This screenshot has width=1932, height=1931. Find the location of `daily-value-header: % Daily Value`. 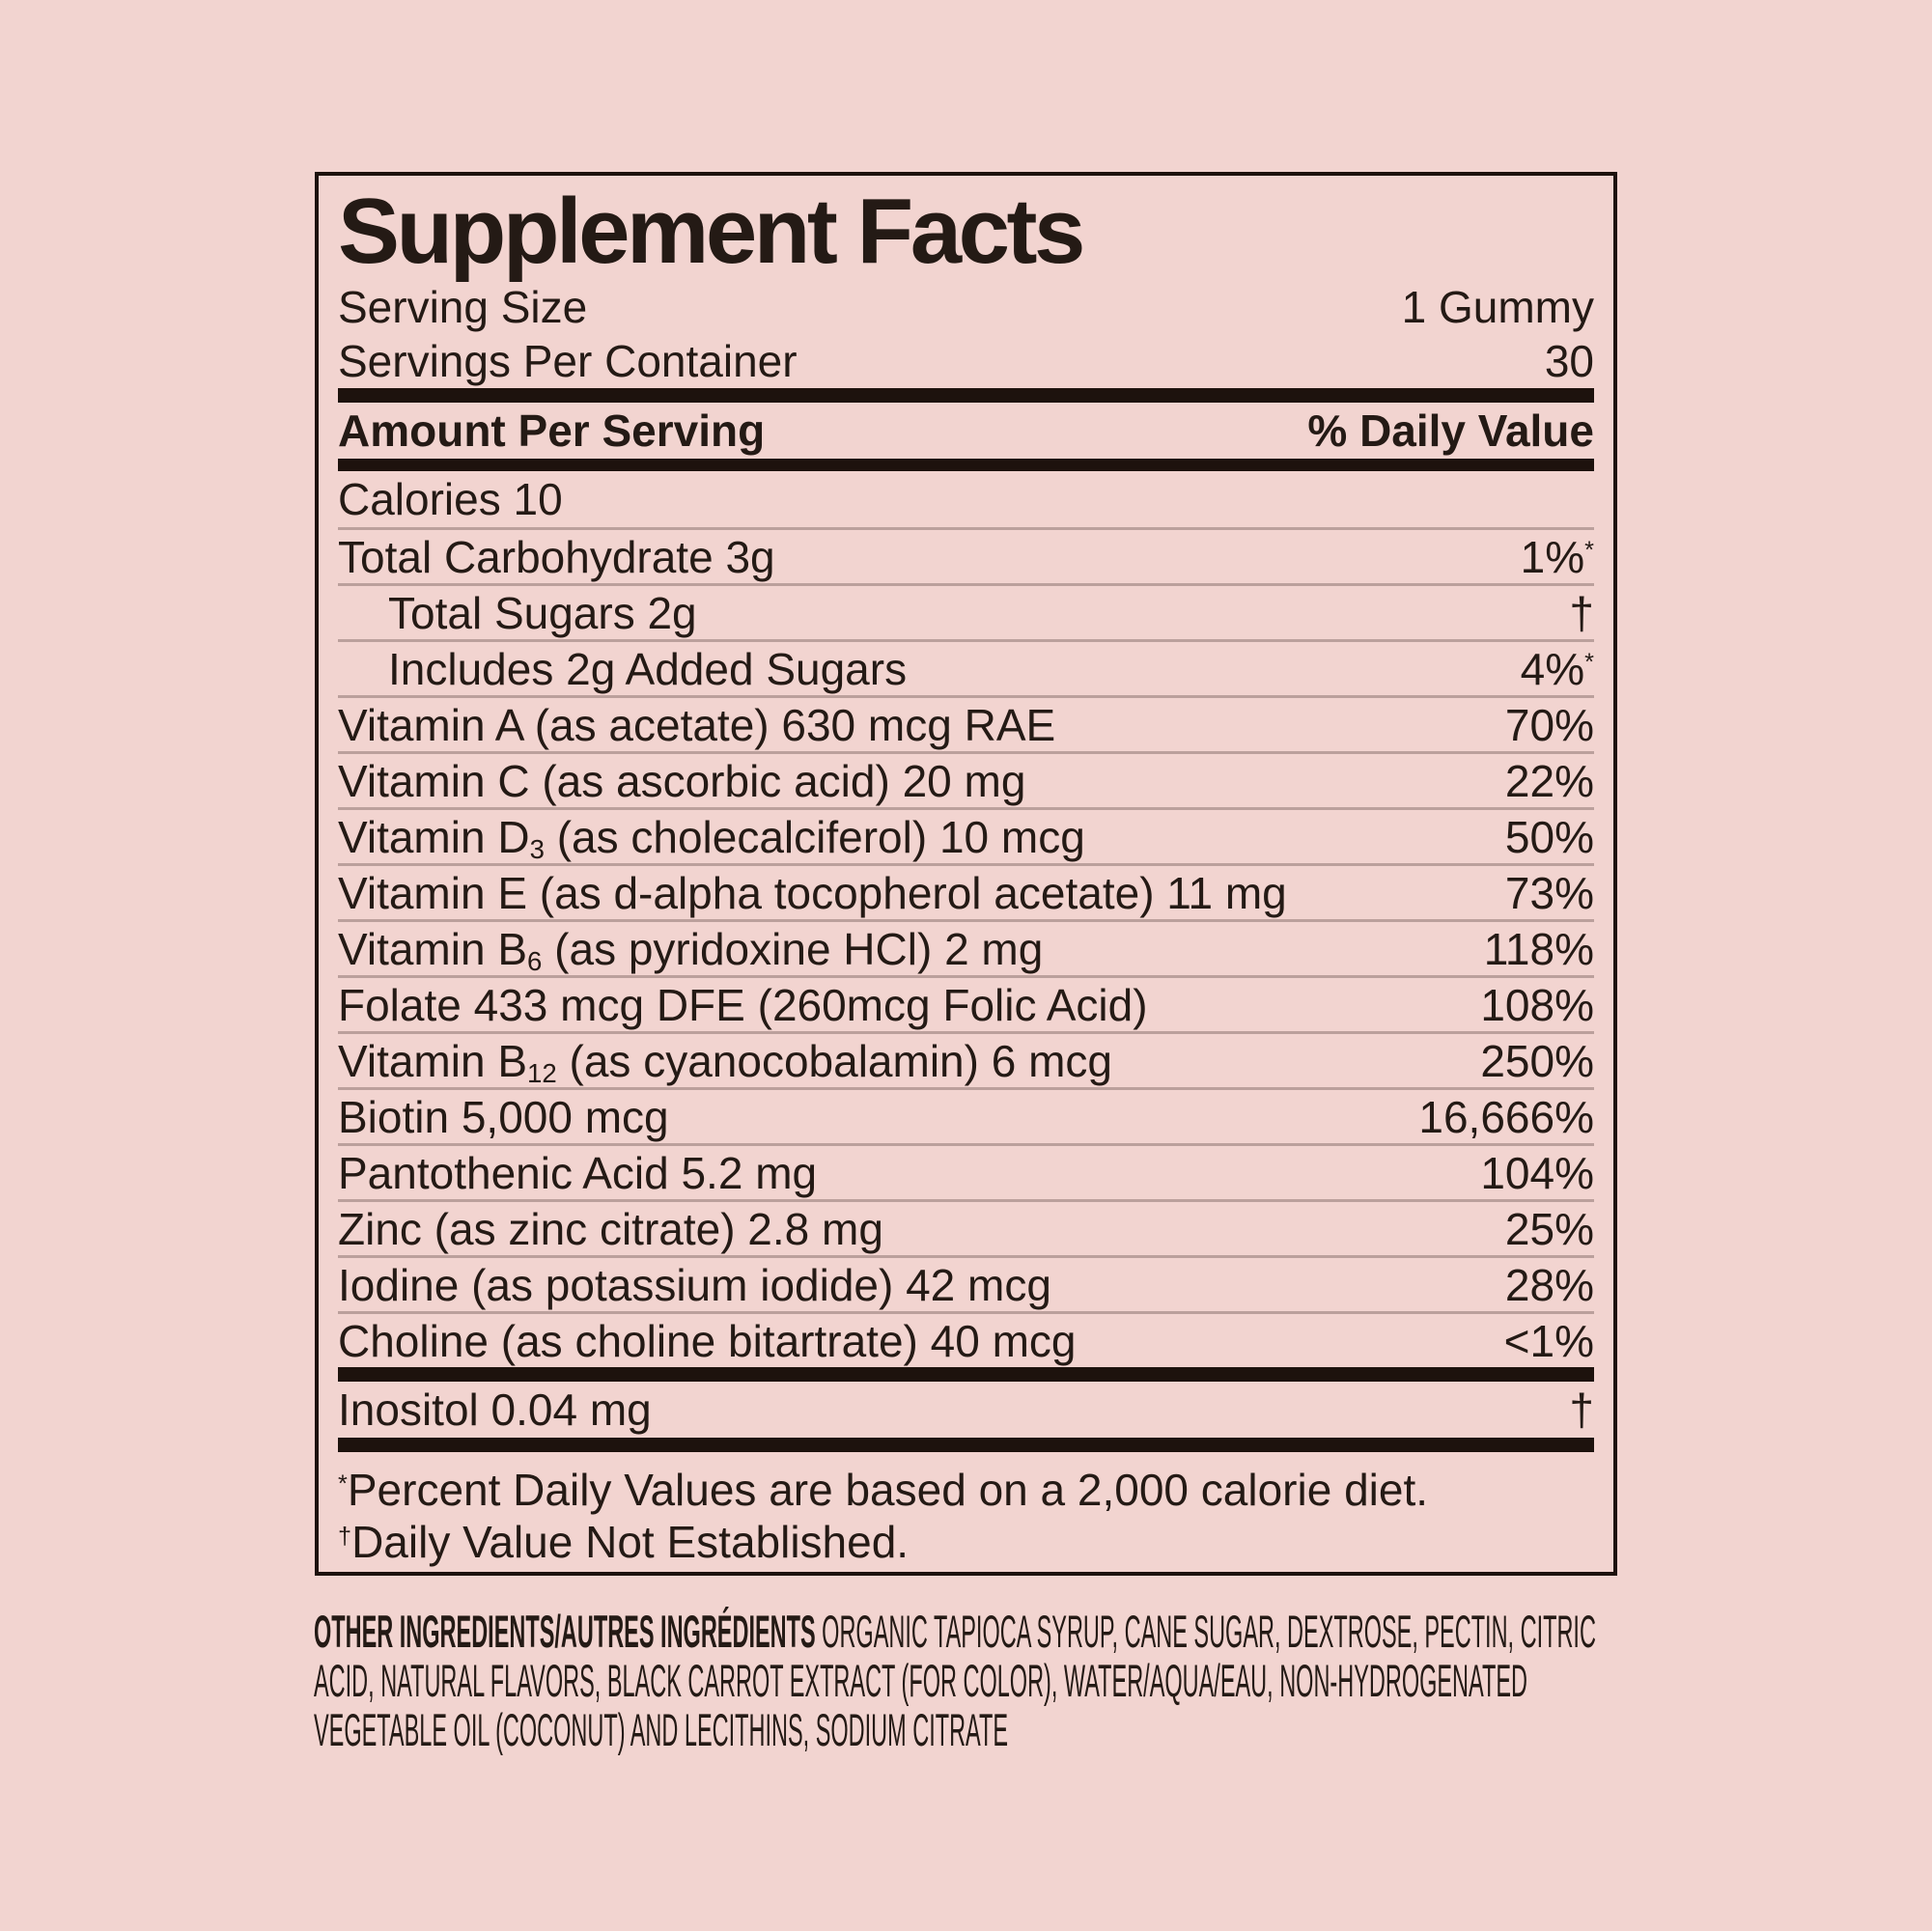

daily-value-header: % Daily Value is located at coordinates (1451, 431).